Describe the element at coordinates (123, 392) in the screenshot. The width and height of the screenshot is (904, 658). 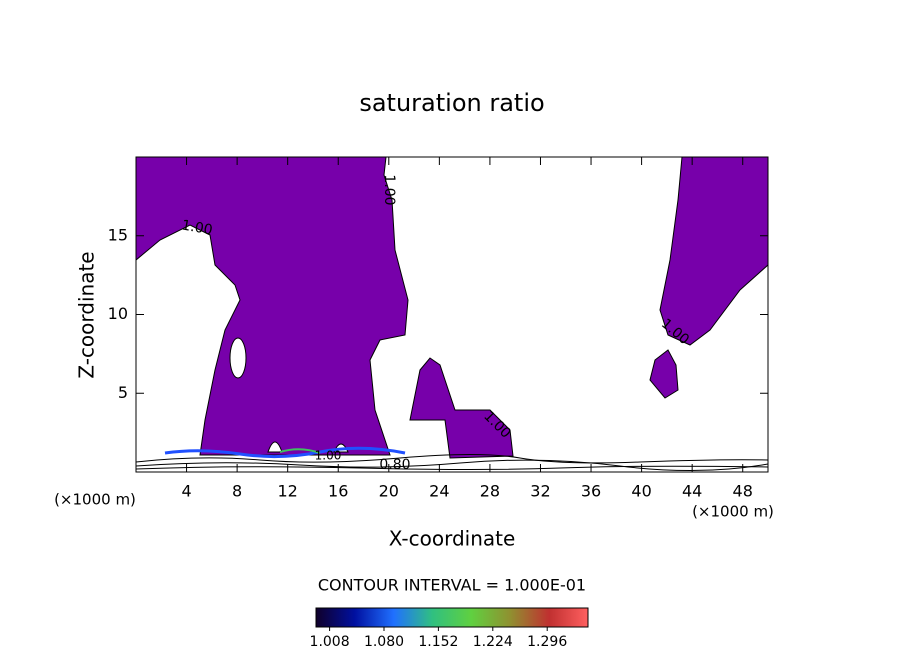
I see `y-tick-label: 5` at that location.